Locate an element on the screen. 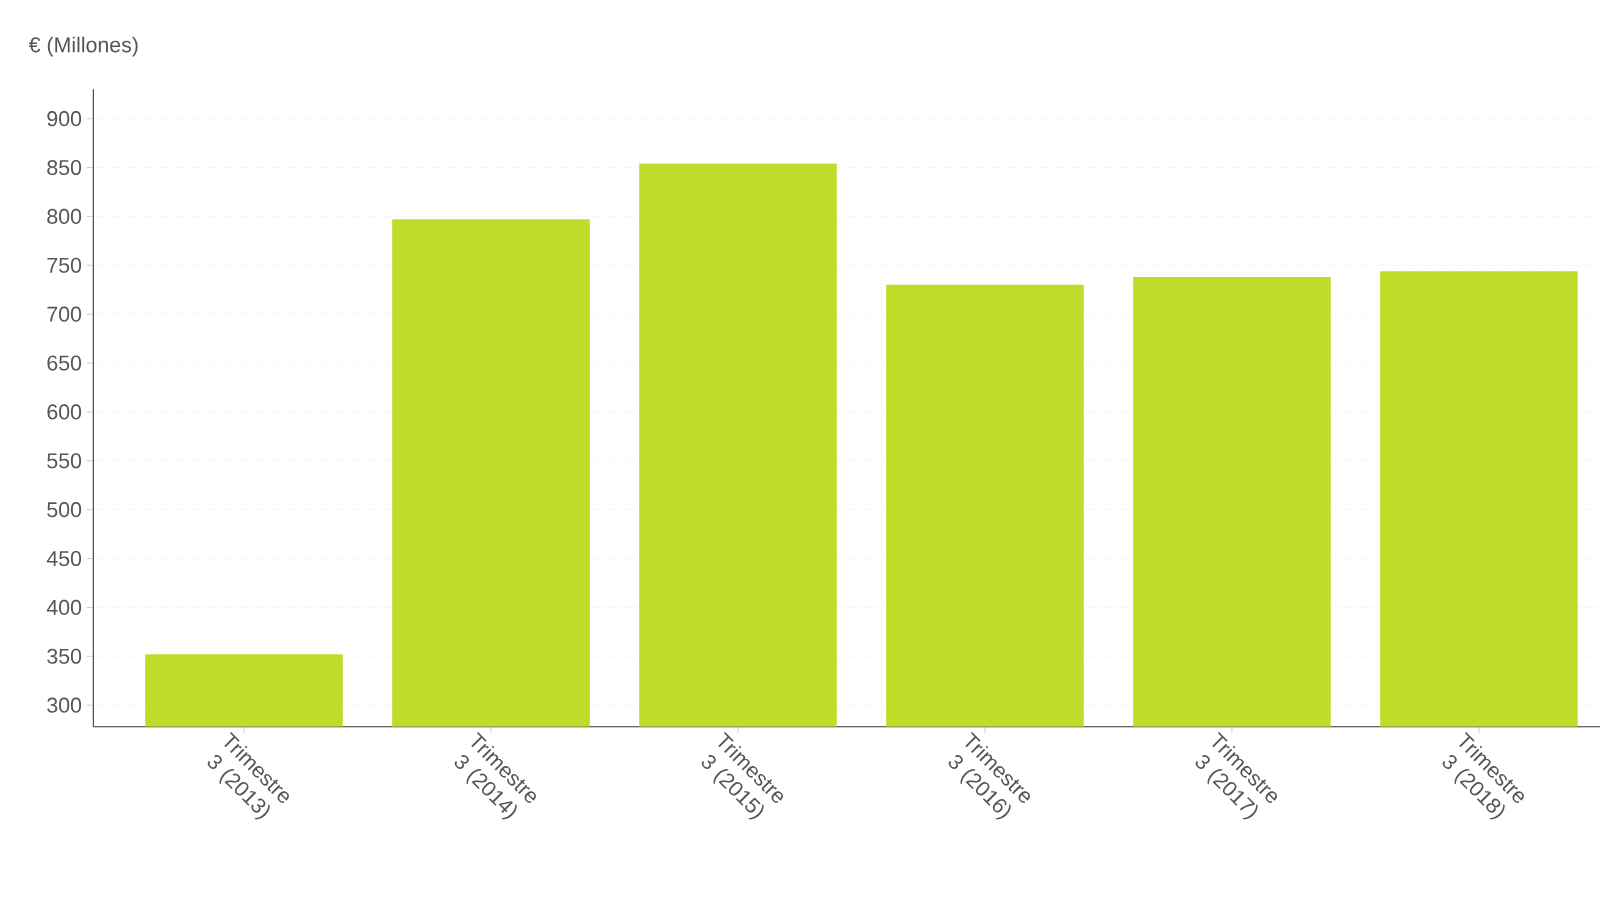  y-tick-label: 450 is located at coordinates (64, 558).